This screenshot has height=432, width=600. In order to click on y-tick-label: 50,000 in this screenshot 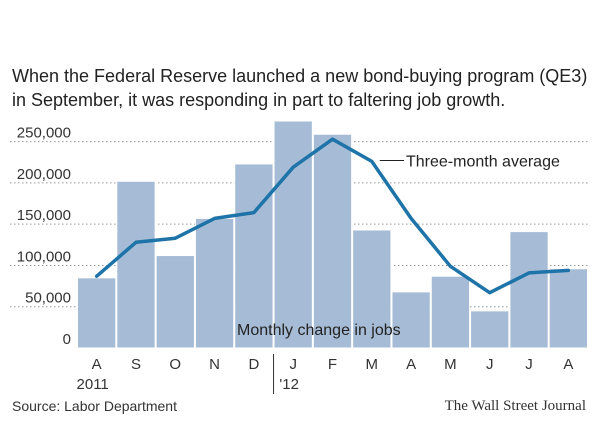, I will do `click(48, 298)`.